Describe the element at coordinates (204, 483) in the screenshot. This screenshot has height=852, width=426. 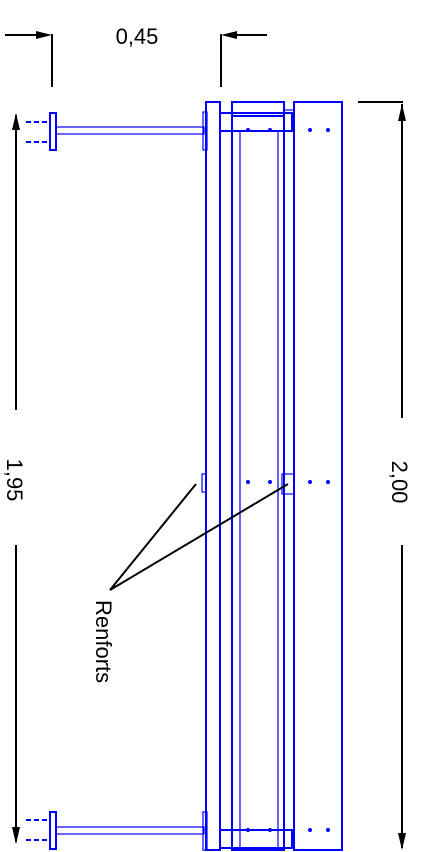
I see `middle-reinforcement-tab` at that location.